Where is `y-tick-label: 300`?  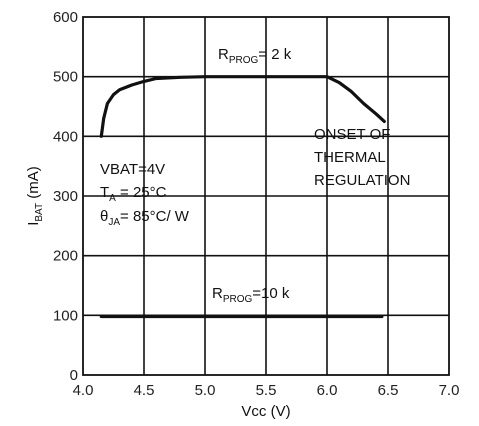 y-tick-label: 300 is located at coordinates (65, 196).